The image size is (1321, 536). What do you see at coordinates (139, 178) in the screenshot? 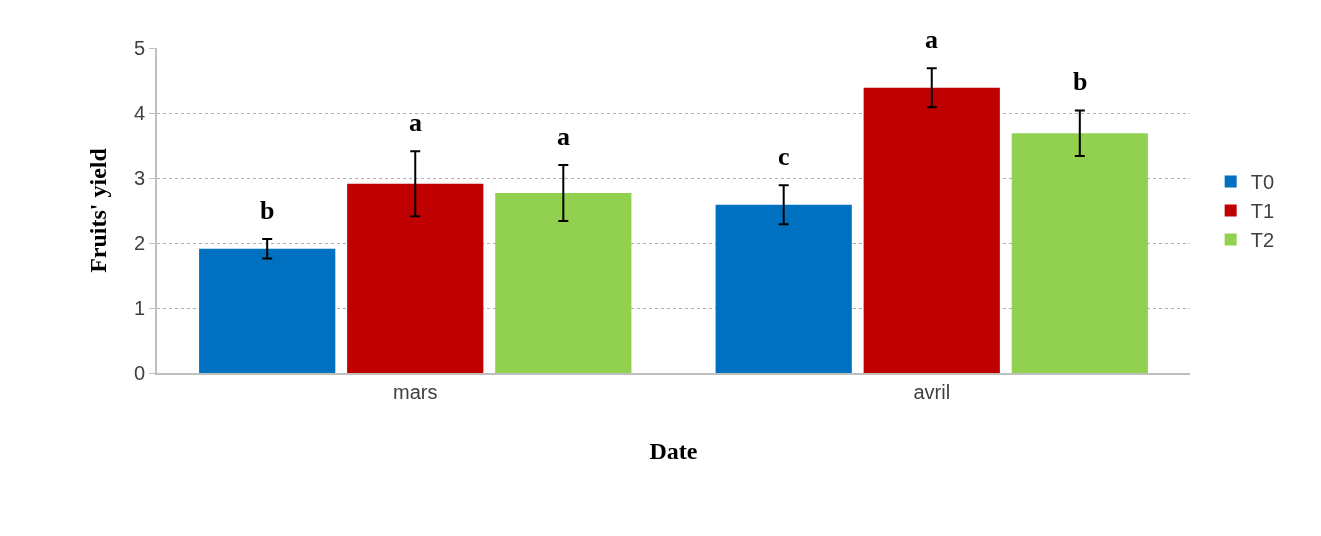
I see `y-tick-label: 3` at bounding box center [139, 178].